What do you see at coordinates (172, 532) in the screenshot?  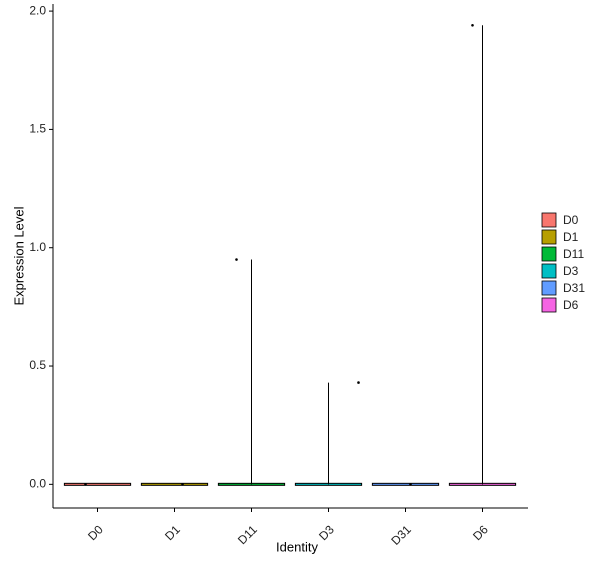 I see `x-tick-label: D1` at bounding box center [172, 532].